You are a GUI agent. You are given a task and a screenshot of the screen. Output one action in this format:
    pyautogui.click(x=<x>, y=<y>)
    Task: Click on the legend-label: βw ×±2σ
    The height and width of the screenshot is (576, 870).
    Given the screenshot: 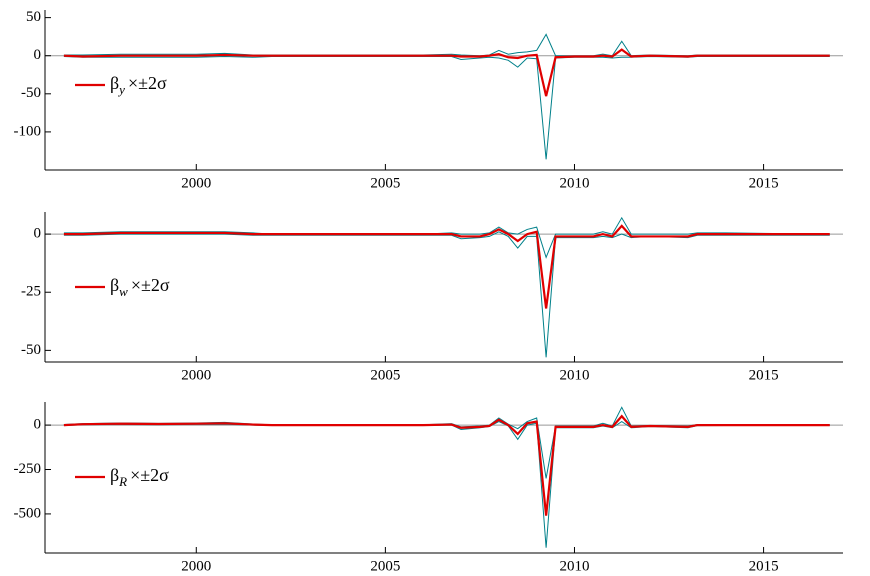 What is the action you would take?
    pyautogui.click(x=140, y=287)
    